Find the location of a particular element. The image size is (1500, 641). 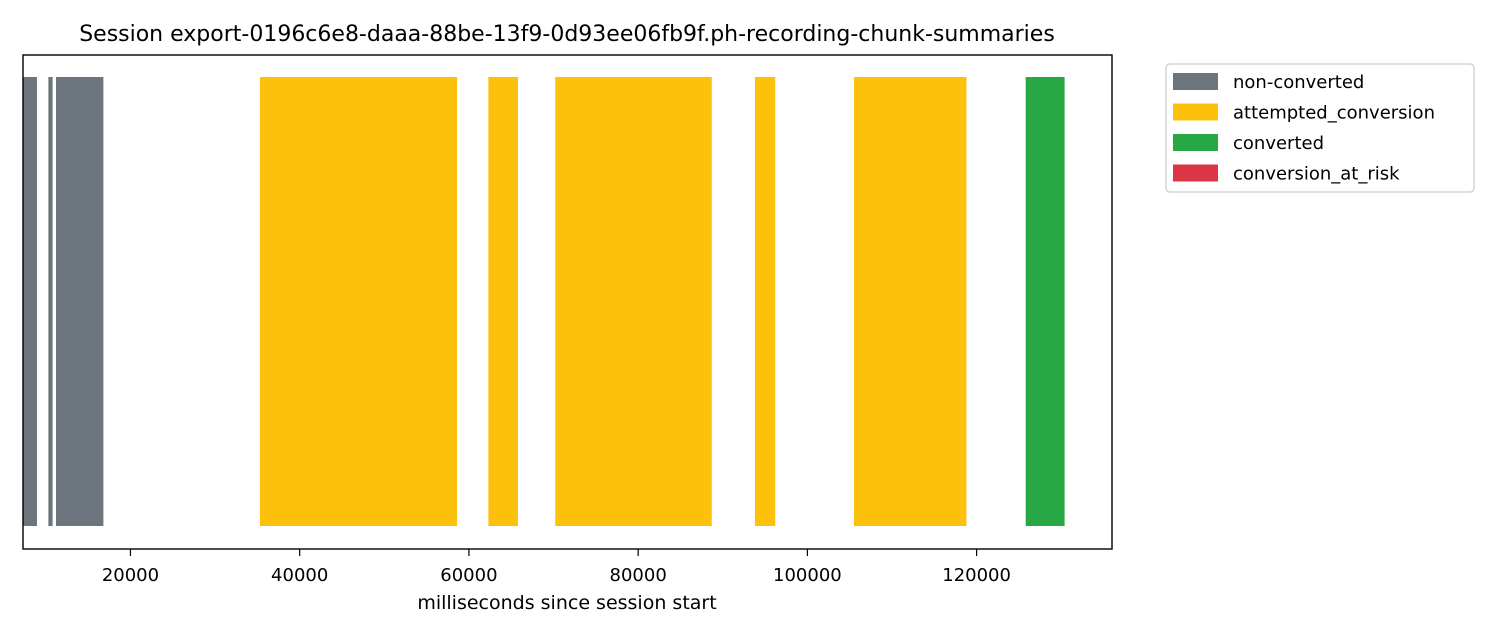

legend-label-non-converted: non-converted is located at coordinates (1298, 82).